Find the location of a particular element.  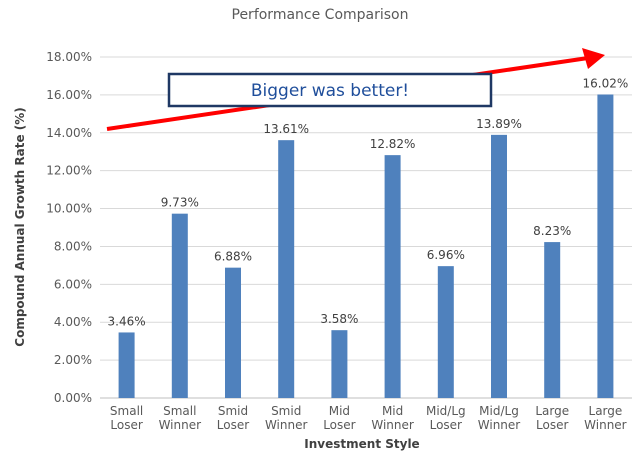

data-label: 8.23% is located at coordinates (552, 231).